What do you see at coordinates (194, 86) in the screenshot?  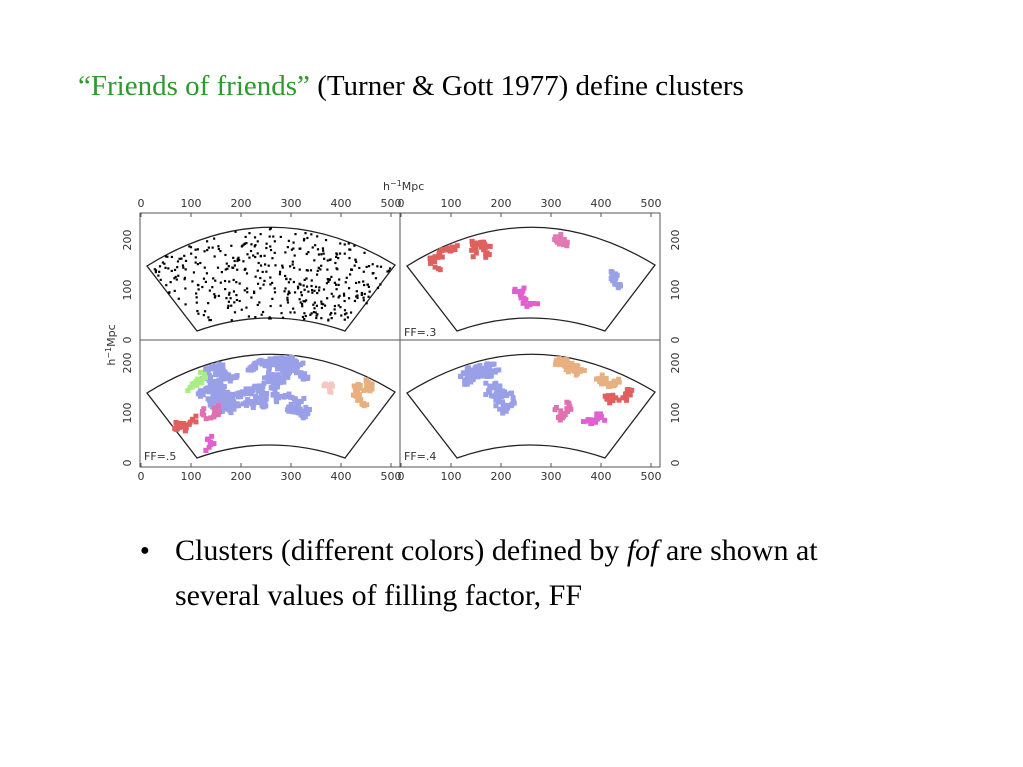 I see `title-quote: “Friends of friends”` at bounding box center [194, 86].